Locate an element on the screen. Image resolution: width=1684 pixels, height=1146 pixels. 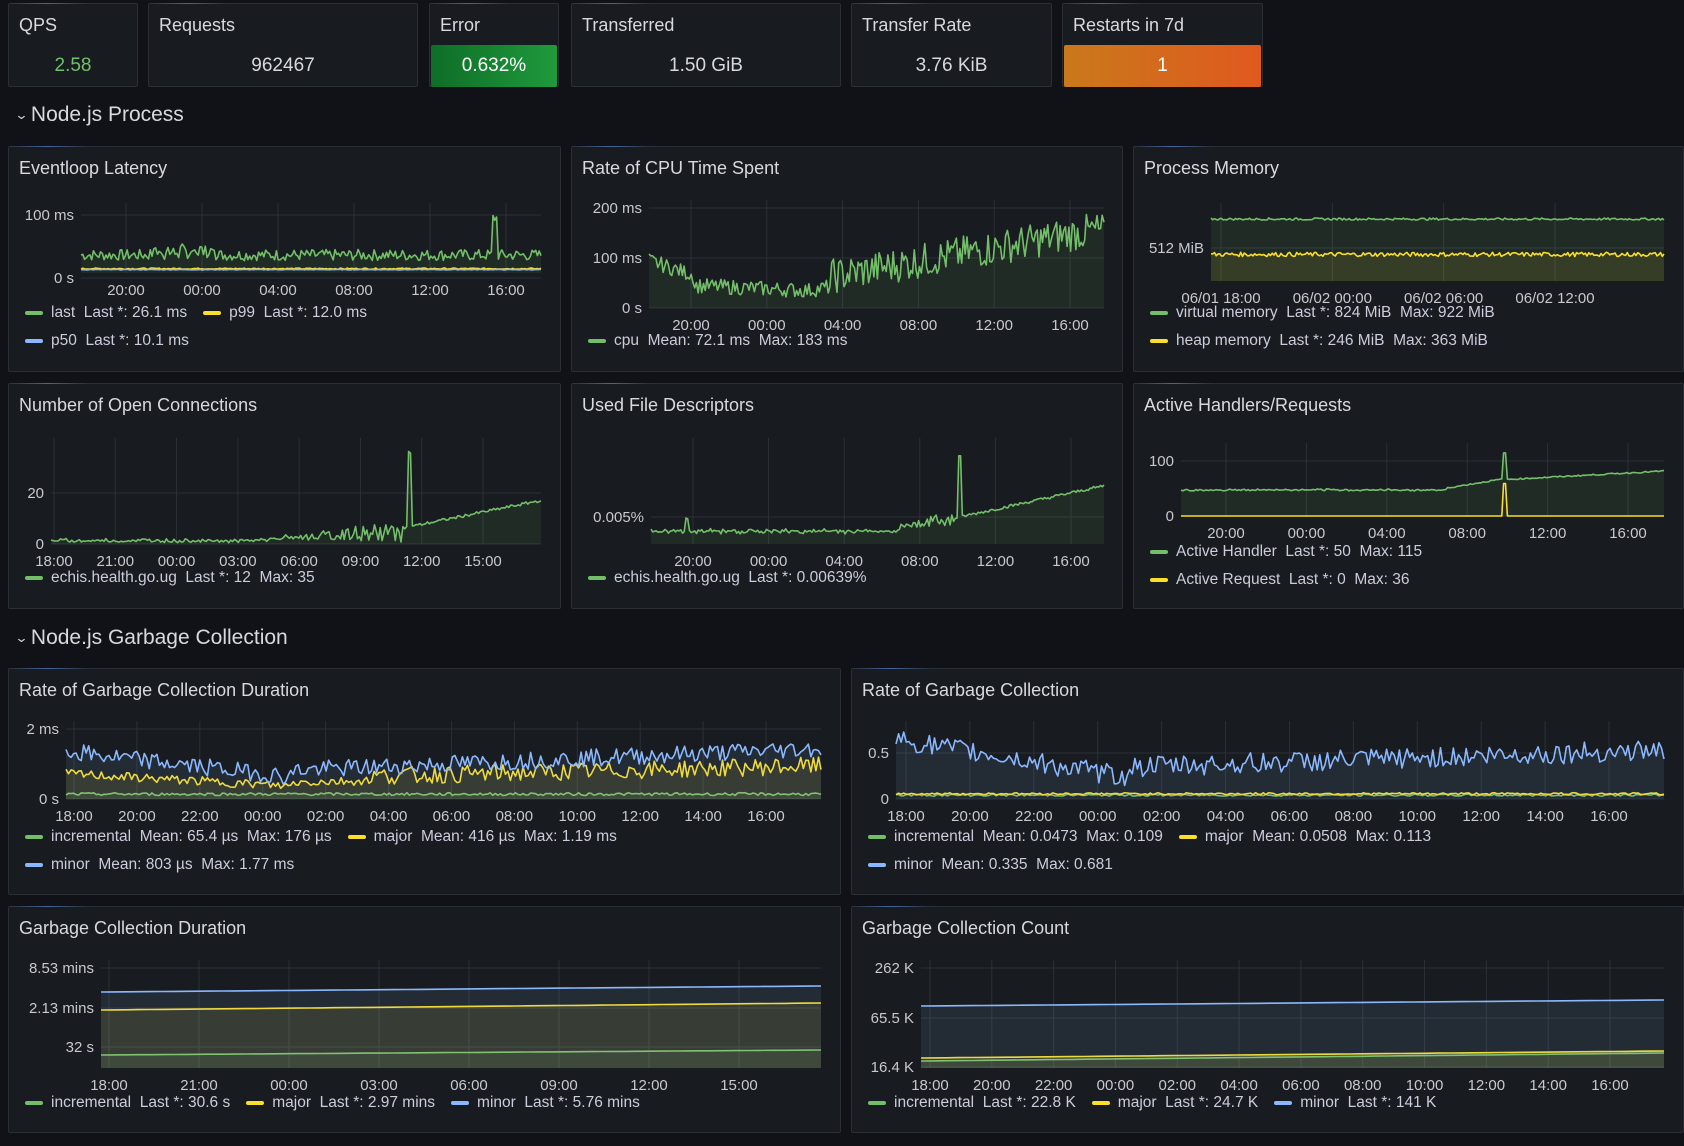
legend-row: echis.health.go.ug Last *: 0.00639% is located at coordinates (727, 578).